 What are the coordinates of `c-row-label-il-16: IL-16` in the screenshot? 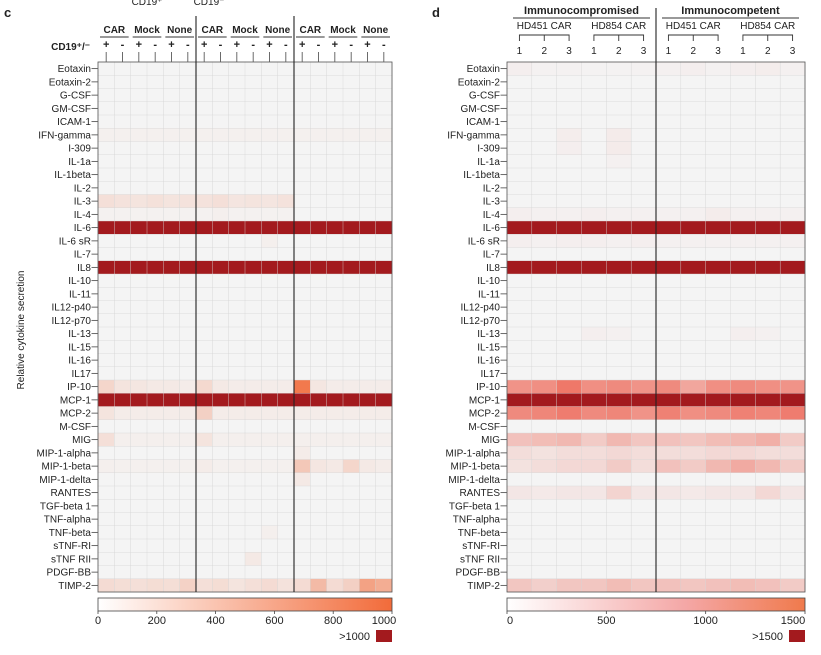 It's located at (79, 361).